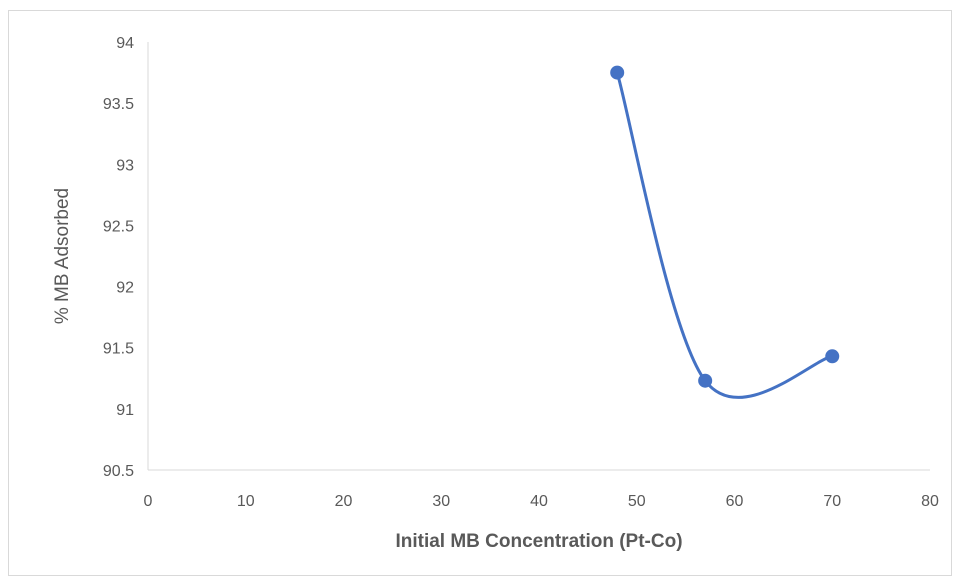 Image resolution: width=956 pixels, height=582 pixels. What do you see at coordinates (735, 501) in the screenshot?
I see `x-tick-label: 60` at bounding box center [735, 501].